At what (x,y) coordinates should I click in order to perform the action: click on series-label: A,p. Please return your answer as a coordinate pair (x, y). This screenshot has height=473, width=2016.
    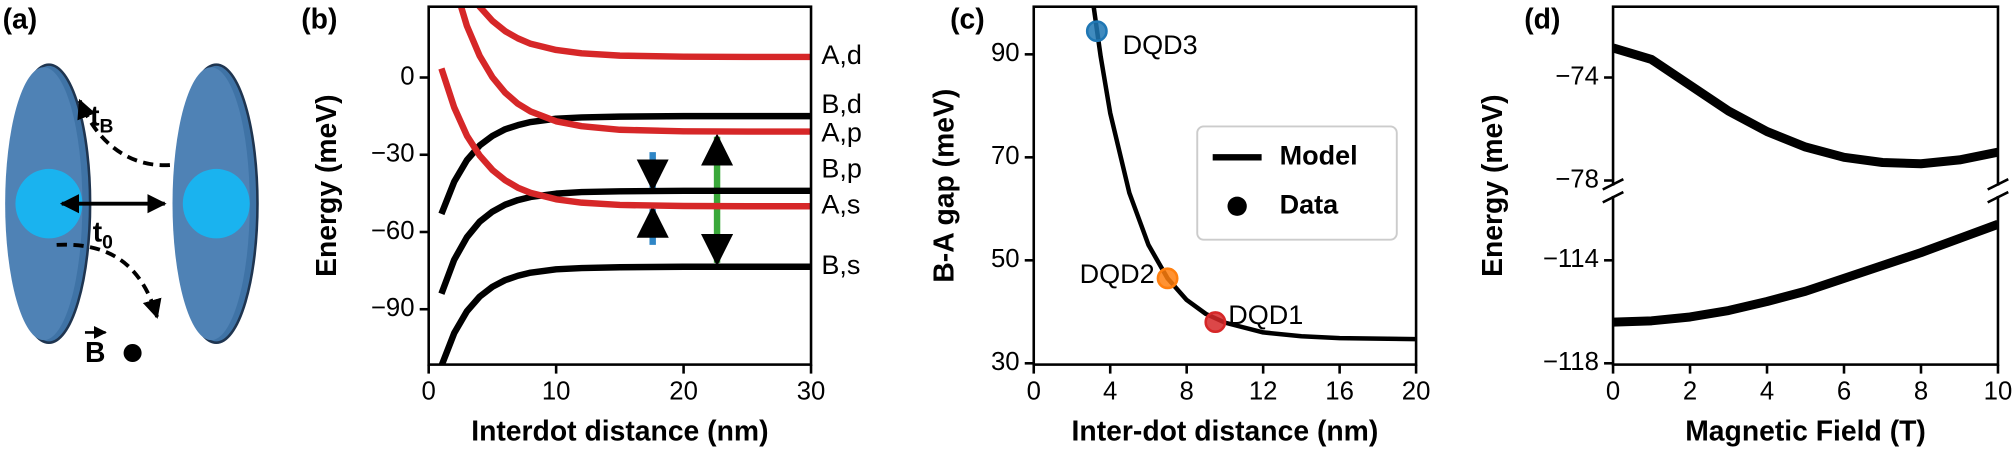
    Looking at the image, I should click on (841, 132).